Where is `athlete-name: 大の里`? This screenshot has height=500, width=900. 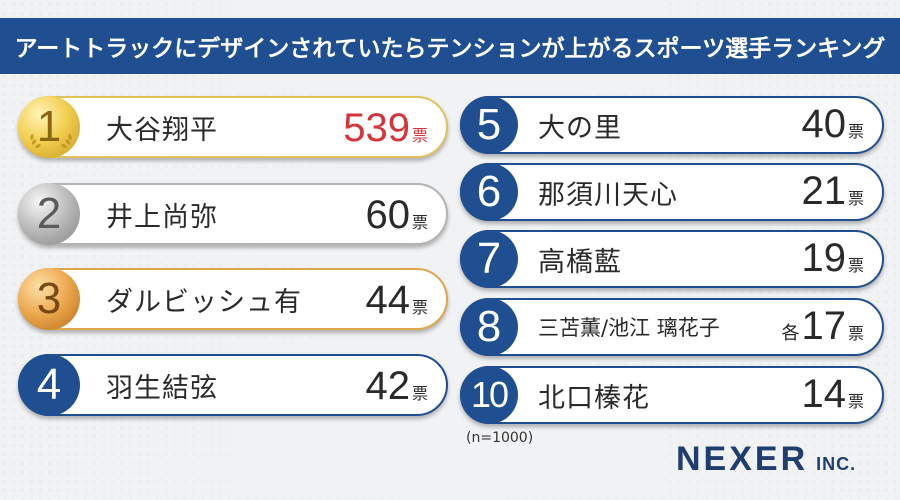
athlete-name: 大の里 is located at coordinates (580, 128).